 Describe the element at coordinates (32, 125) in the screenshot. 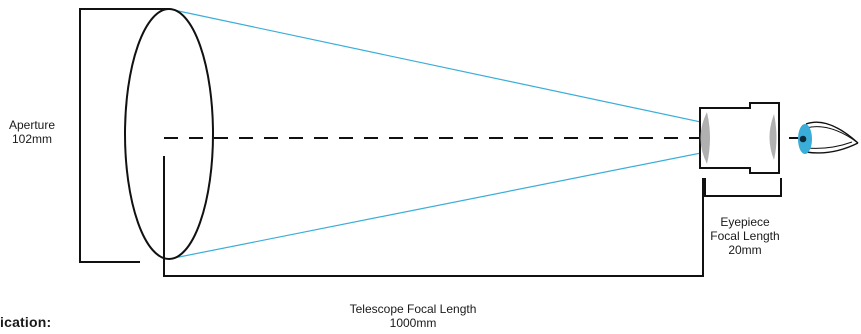

I see `aperture-name: Aperture` at that location.